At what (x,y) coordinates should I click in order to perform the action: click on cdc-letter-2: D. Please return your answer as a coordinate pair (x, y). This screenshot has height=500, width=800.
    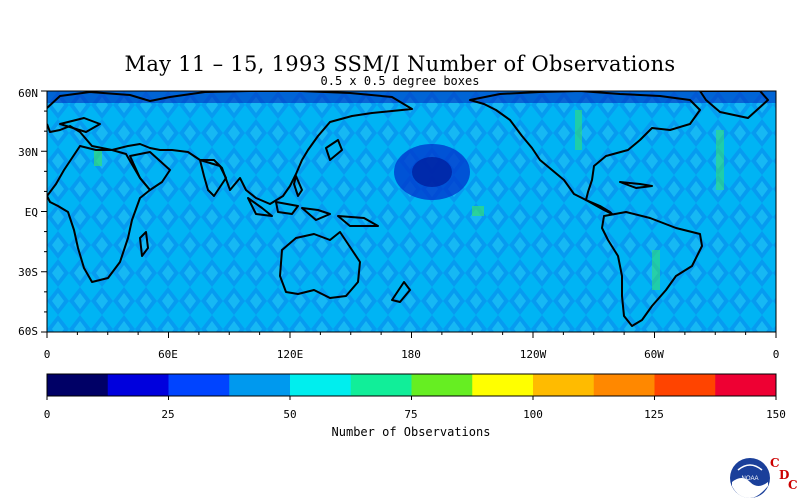
    Looking at the image, I should click on (784, 475).